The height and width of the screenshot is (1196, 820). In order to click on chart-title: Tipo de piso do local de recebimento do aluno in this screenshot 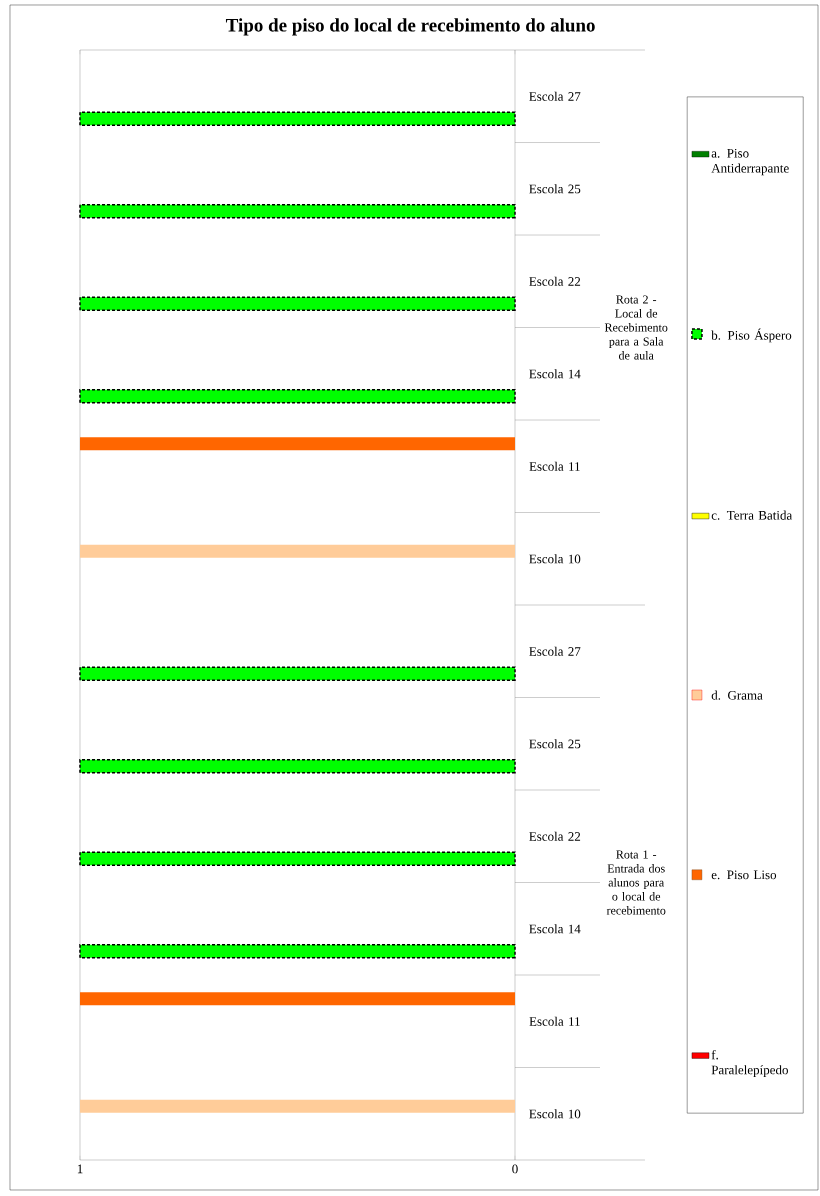, I will do `click(410, 27)`.